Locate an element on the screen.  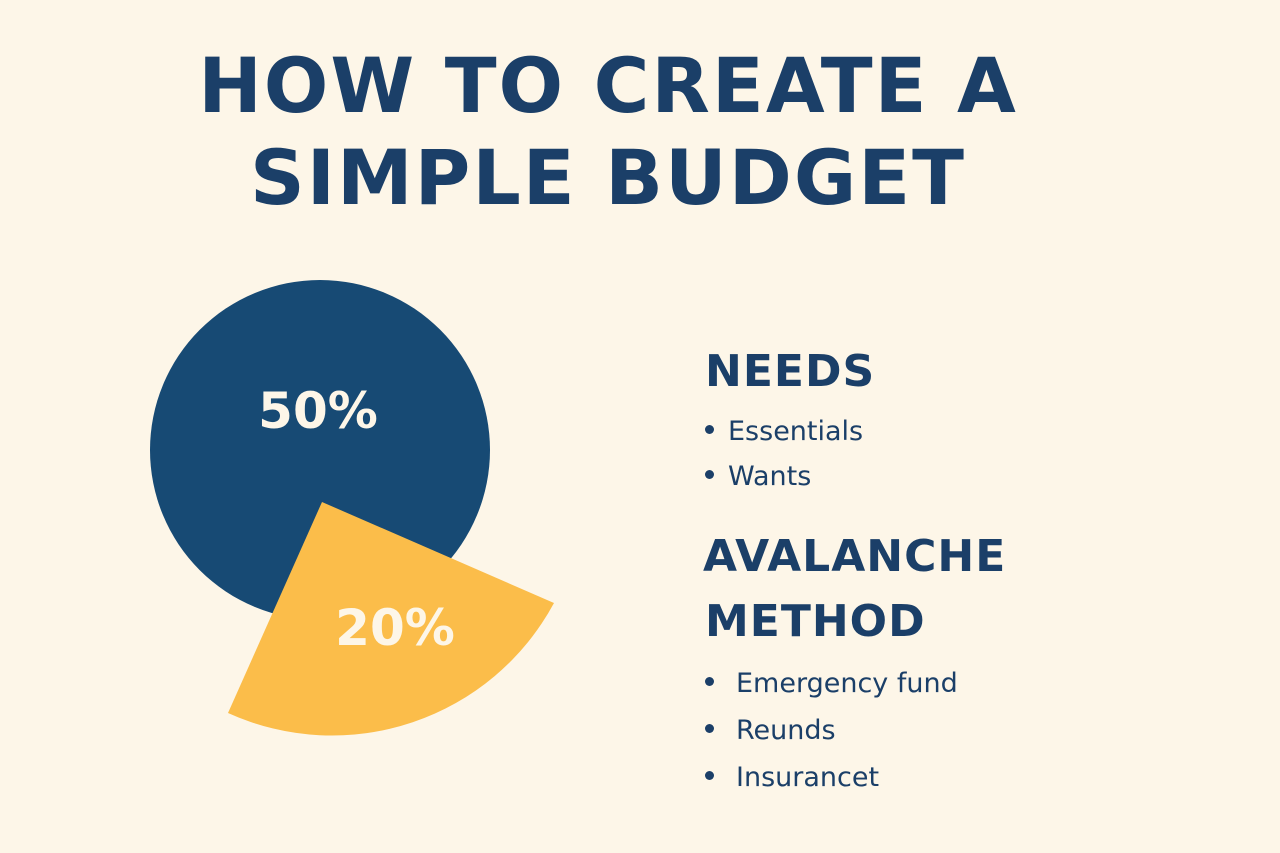
list-item-text: Wants is located at coordinates (770, 476).